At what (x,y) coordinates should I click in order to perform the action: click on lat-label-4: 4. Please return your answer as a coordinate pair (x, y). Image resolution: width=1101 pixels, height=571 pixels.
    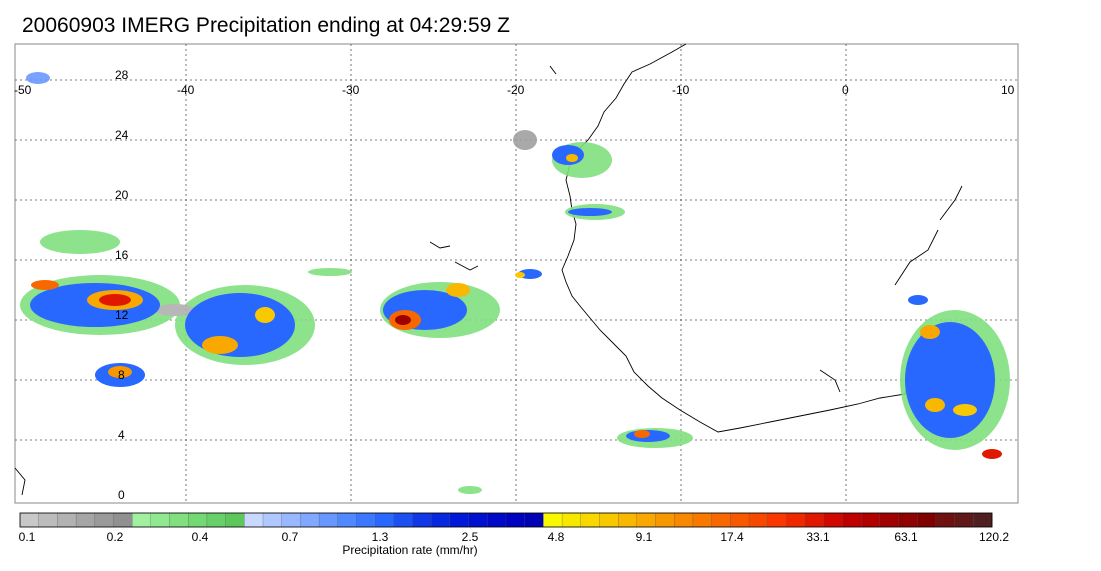
    Looking at the image, I should click on (121, 435).